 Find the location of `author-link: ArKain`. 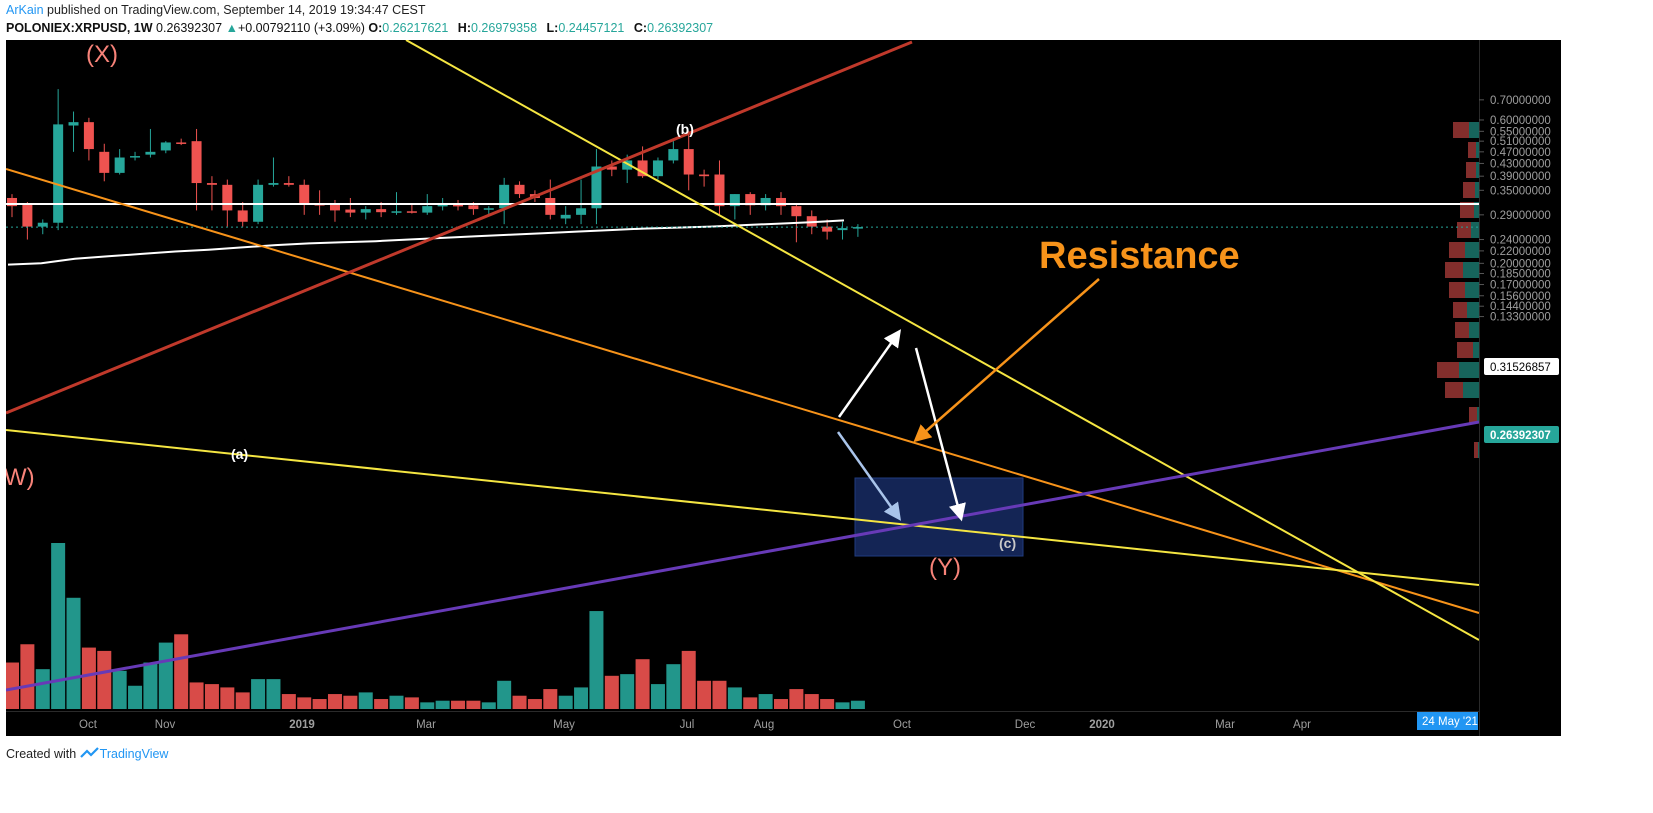

author-link: ArKain is located at coordinates (25, 10).